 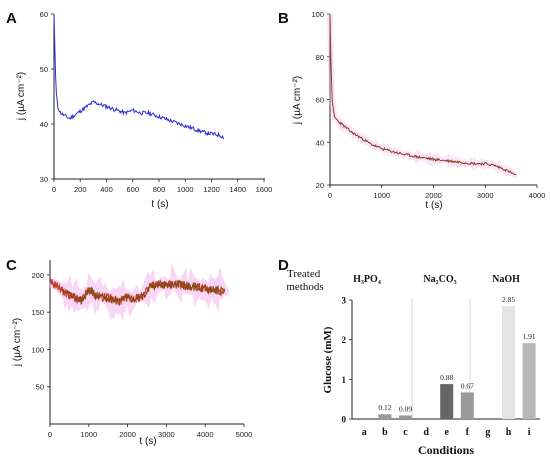 I want to click on chart-a-x-tick-label: 800, so click(x=159, y=189).